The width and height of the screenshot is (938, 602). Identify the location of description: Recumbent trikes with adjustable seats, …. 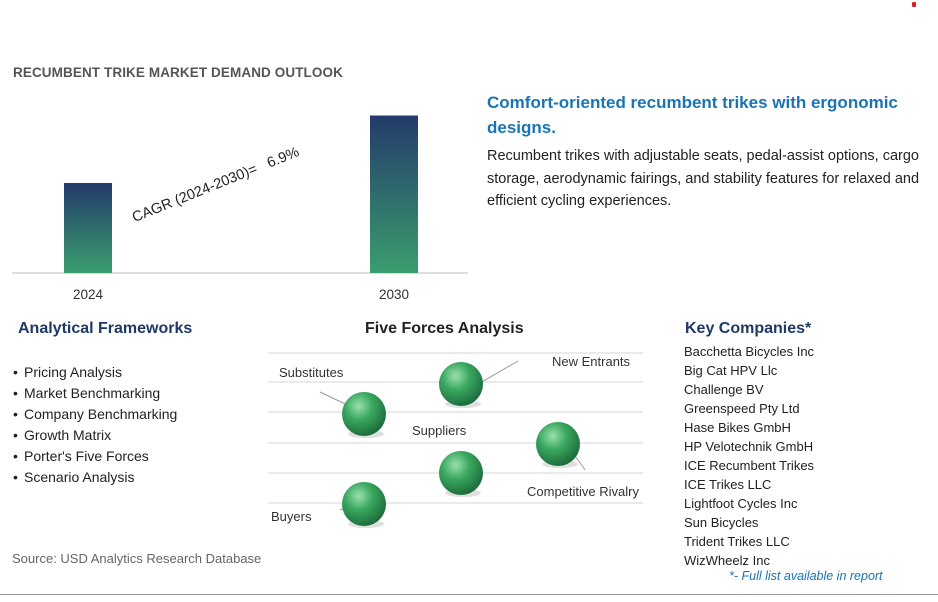
(703, 178).